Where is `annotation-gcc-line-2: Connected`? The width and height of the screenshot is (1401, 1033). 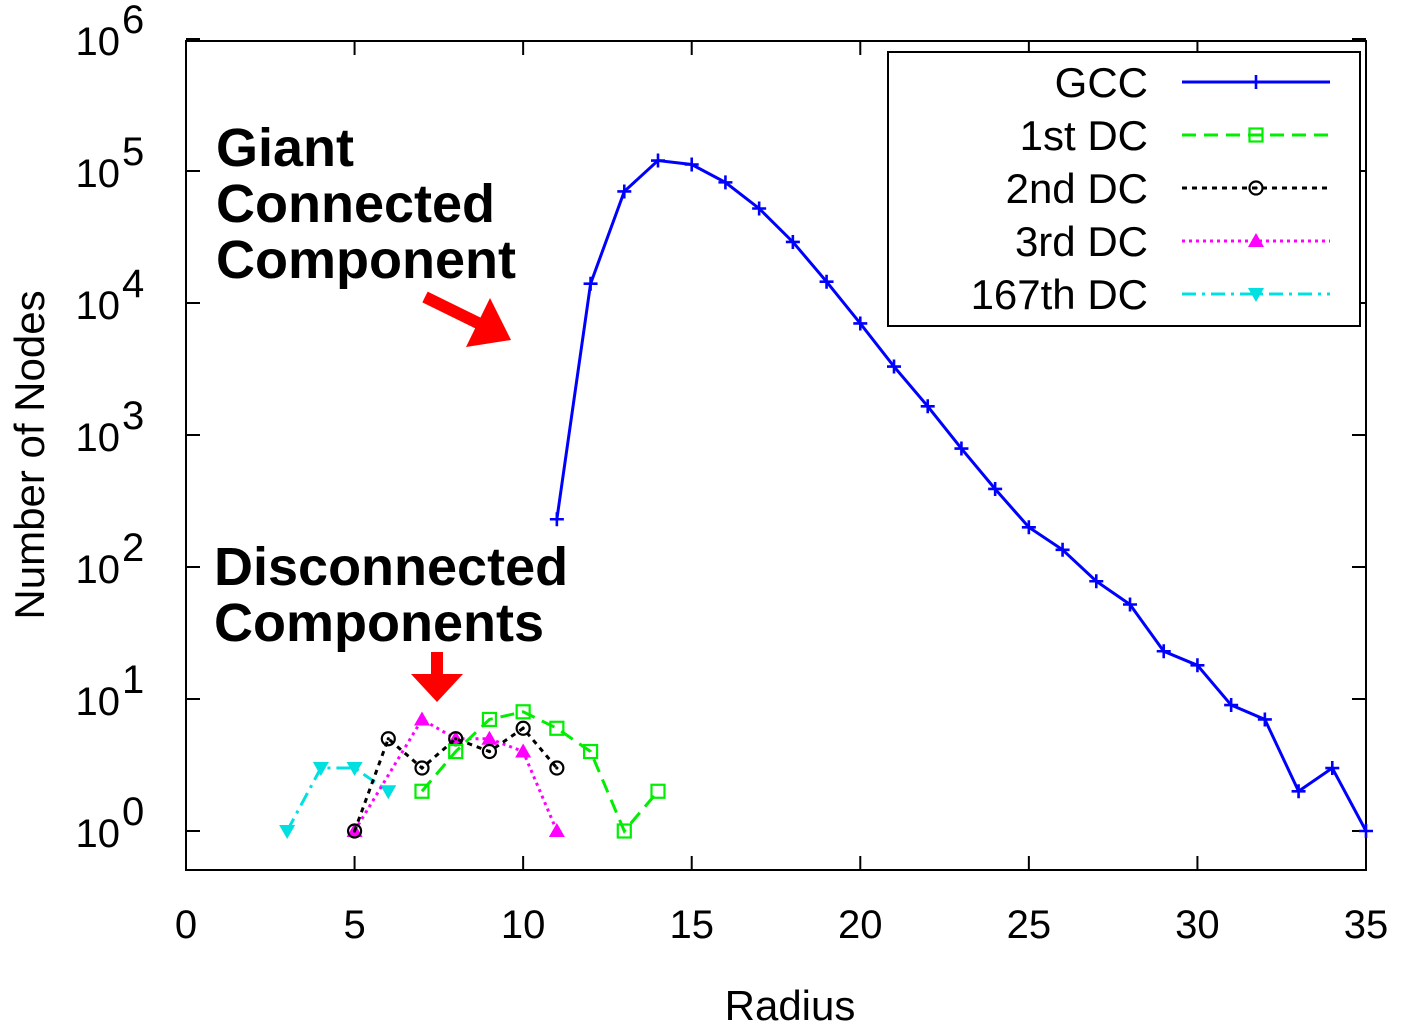 annotation-gcc-line-2: Connected is located at coordinates (355, 204).